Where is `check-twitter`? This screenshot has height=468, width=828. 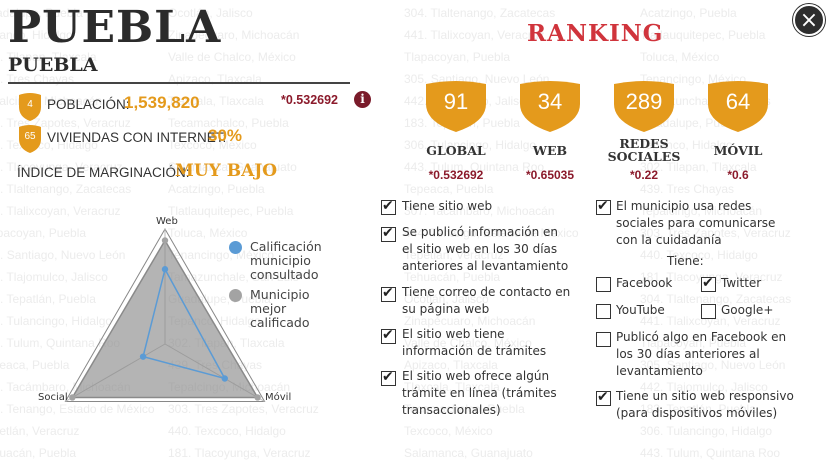
check-twitter is located at coordinates (708, 283).